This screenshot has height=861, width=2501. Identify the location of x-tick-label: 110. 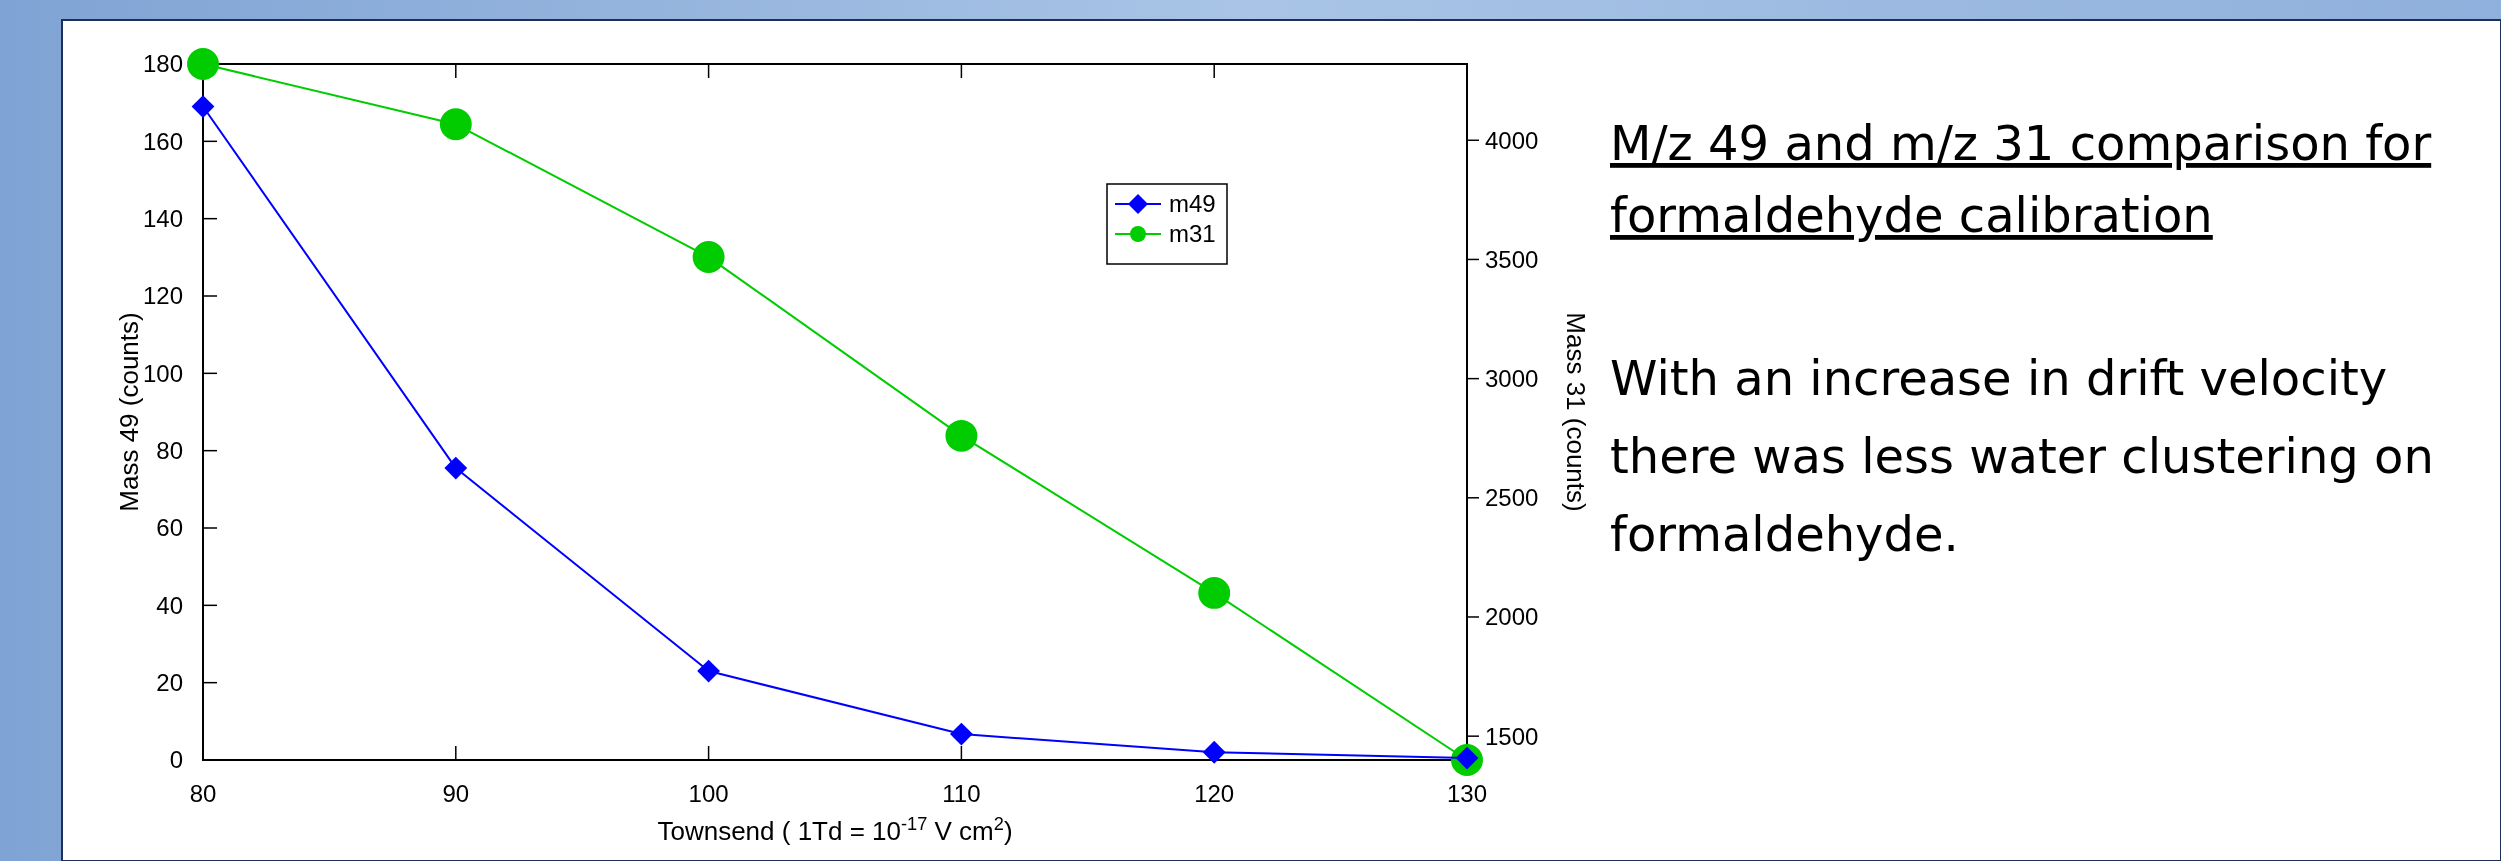
(961, 793).